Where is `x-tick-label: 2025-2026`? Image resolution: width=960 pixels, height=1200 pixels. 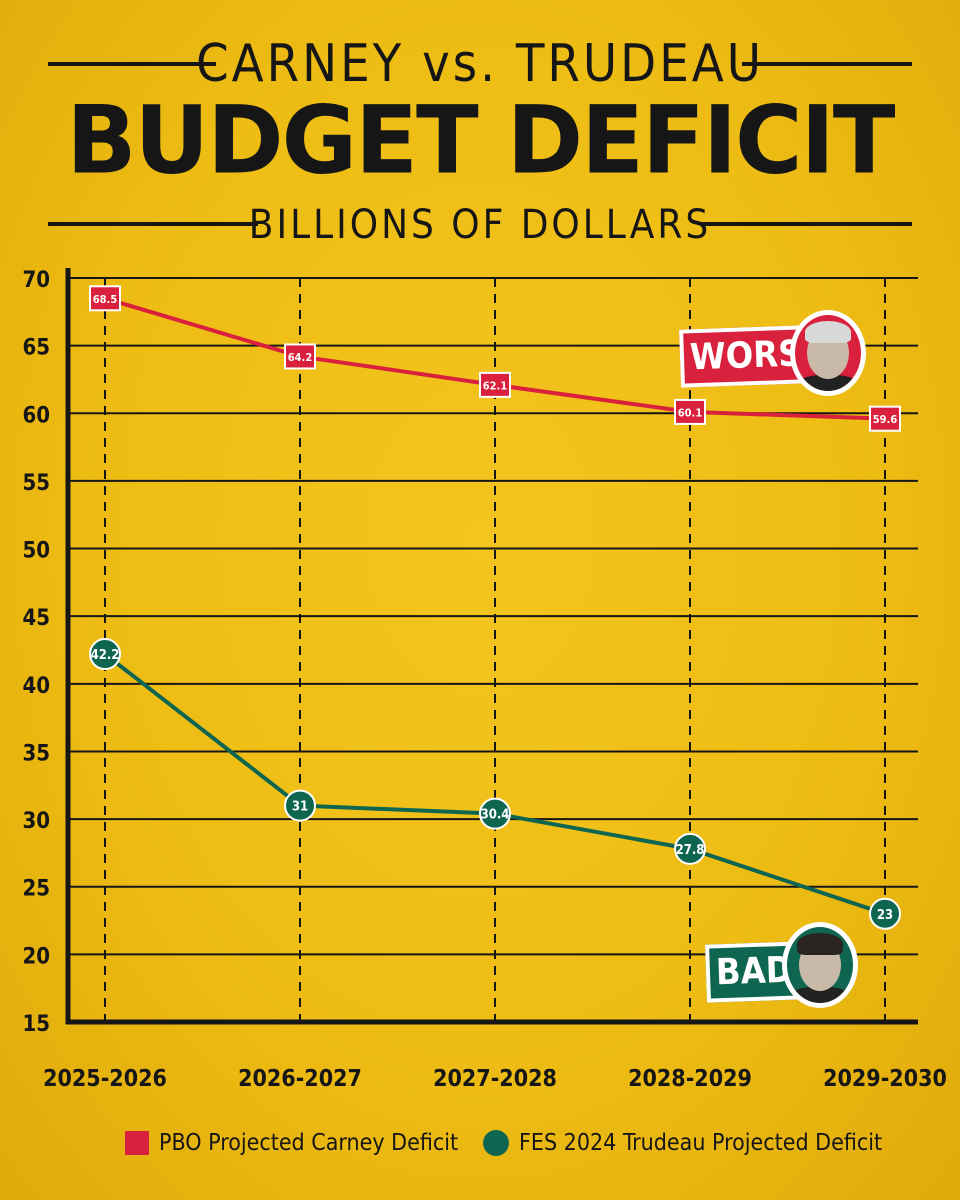
x-tick-label: 2025-2026 is located at coordinates (105, 1079).